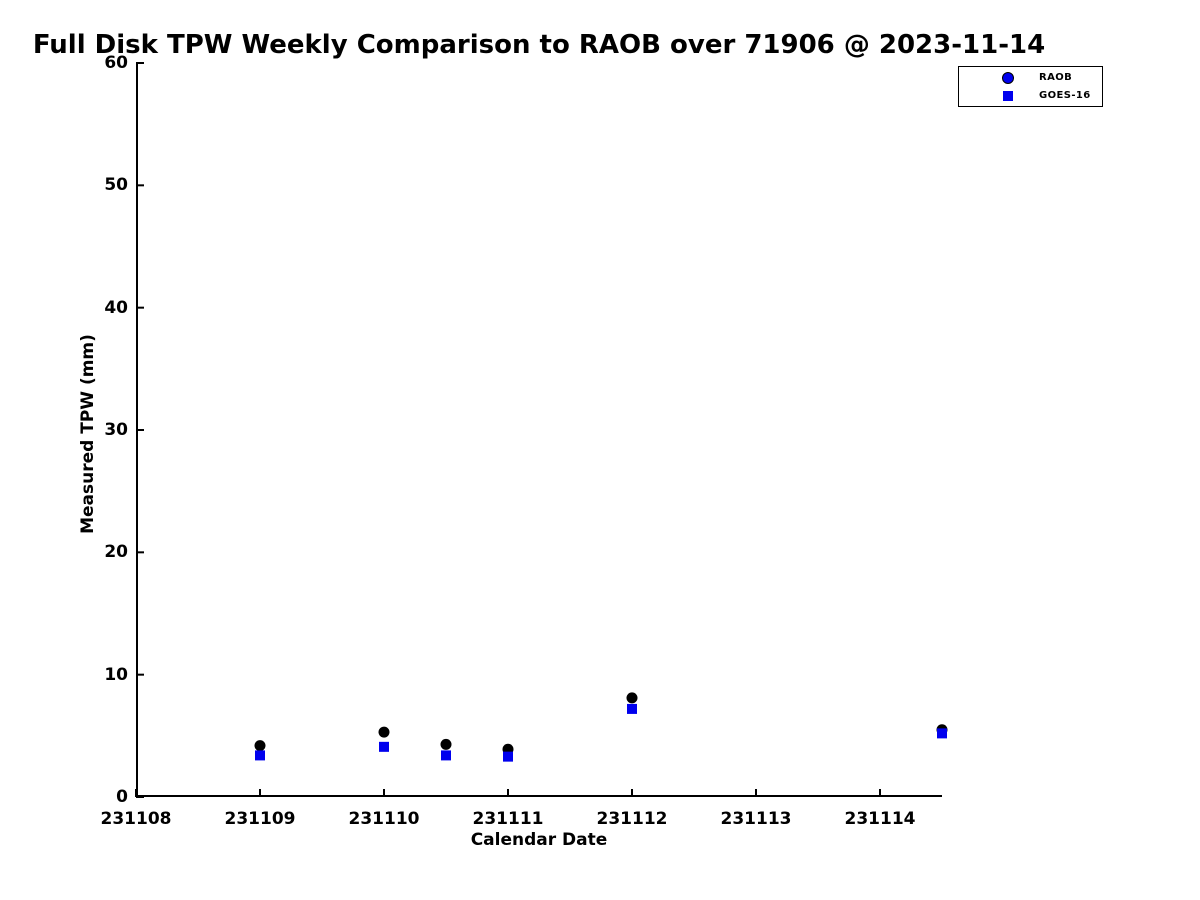 This screenshot has width=1200, height=900. I want to click on y-tick-label: 50, so click(116, 185).